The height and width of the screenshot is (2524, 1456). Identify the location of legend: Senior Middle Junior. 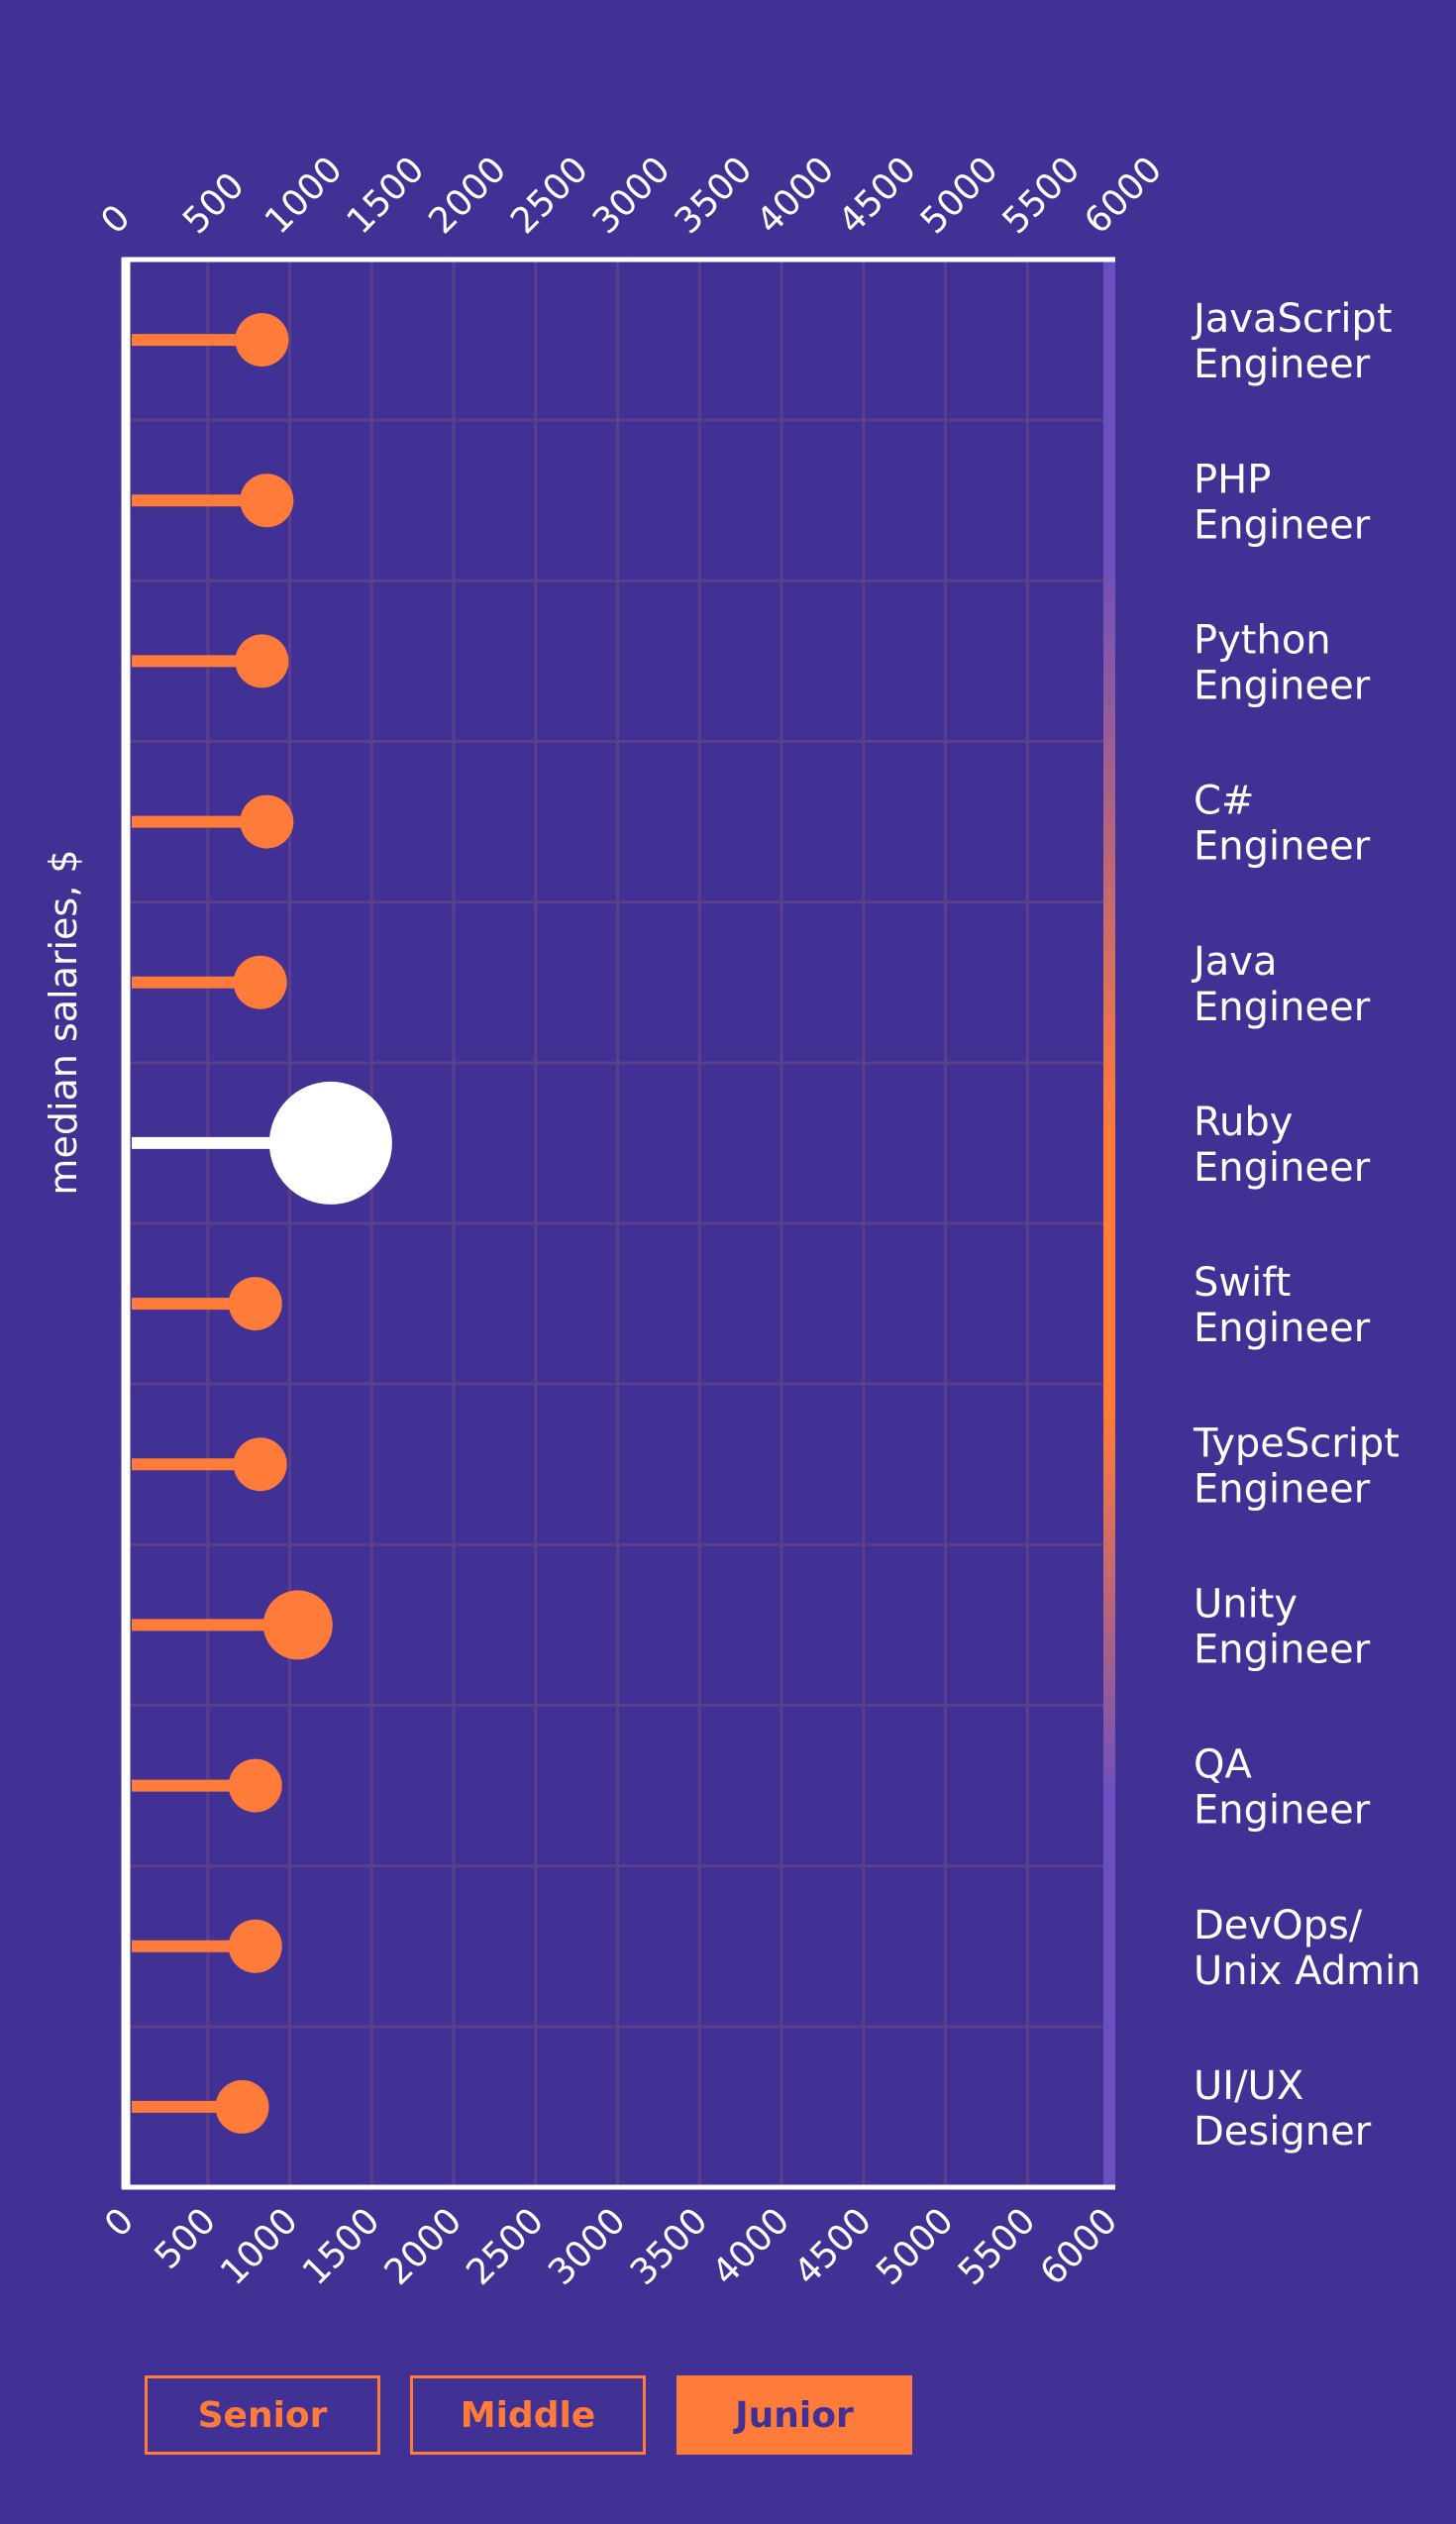
(728, 2418).